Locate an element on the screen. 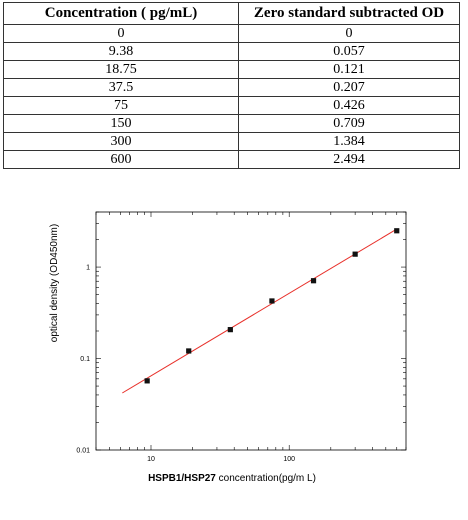  x-tick-label: 100 is located at coordinates (289, 459).